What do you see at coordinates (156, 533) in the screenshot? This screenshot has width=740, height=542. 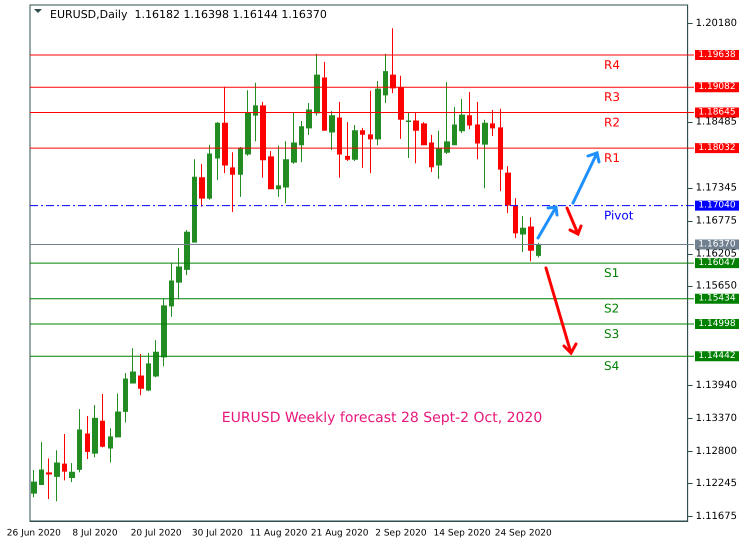 I see `x-tick-label: 20 Jul 2020` at bounding box center [156, 533].